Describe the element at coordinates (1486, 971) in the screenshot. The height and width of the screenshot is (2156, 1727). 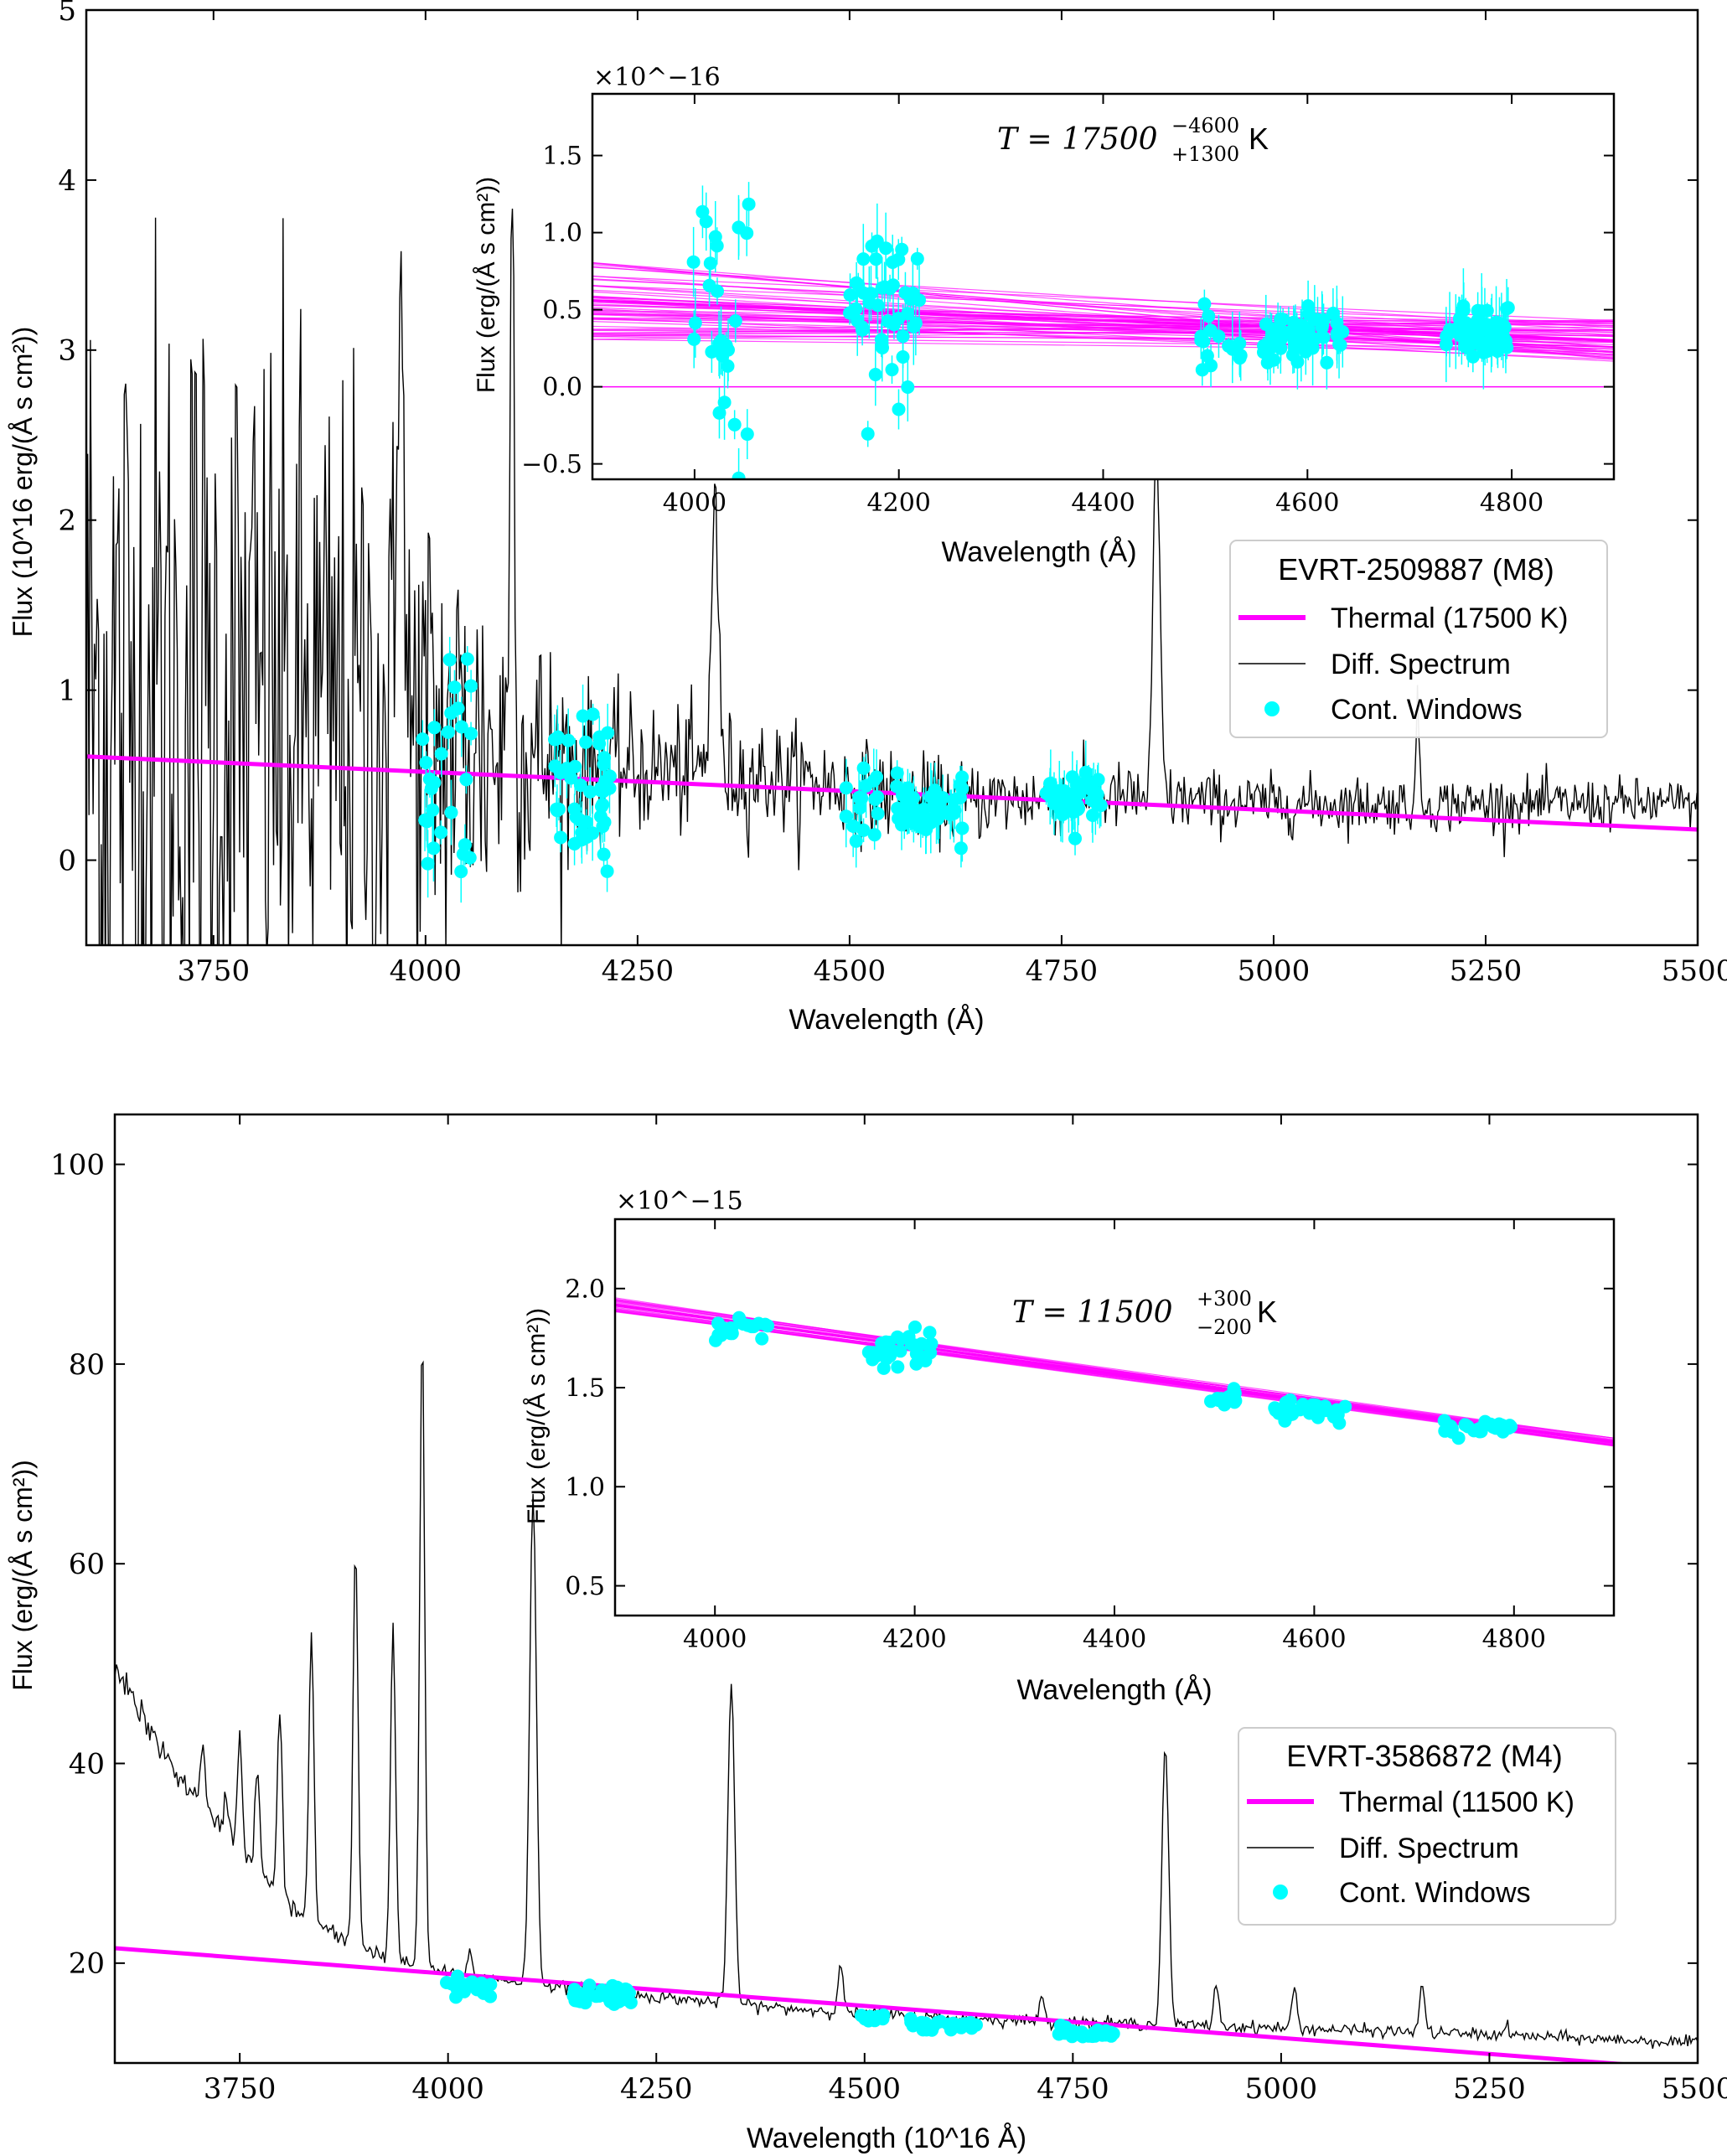
I see `top-main-xtick-label: 5250` at that location.